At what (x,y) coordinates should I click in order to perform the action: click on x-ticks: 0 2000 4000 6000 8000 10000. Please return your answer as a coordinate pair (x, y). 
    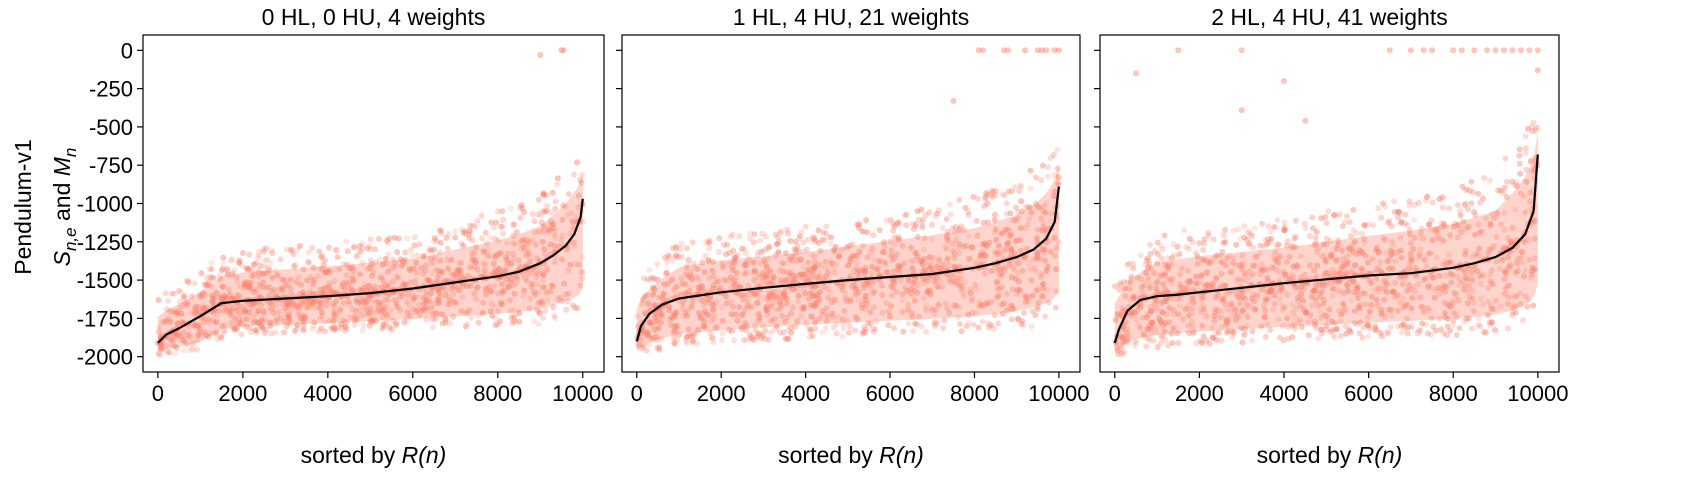
    Looking at the image, I should click on (1338, 389).